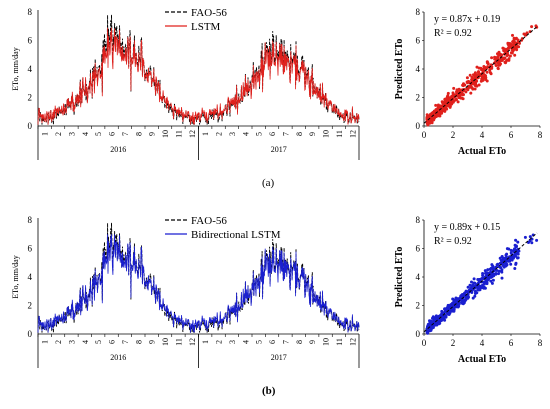 Image resolution: width=550 pixels, height=409 pixels. Describe the element at coordinates (192, 342) in the screenshot. I see `bts-month-label: 12` at that location.